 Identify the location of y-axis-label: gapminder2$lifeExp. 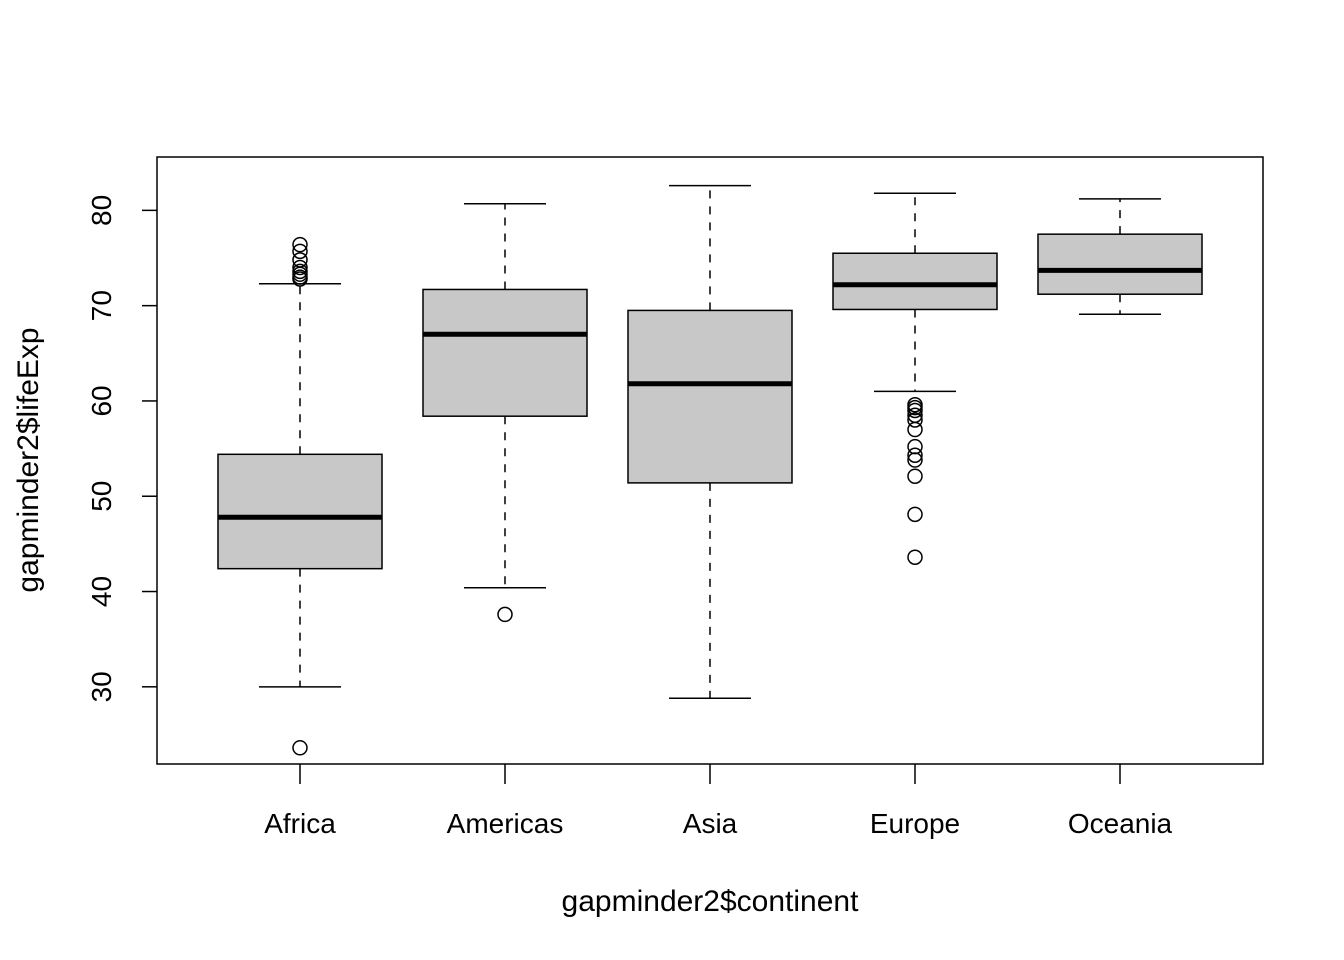
(28, 459).